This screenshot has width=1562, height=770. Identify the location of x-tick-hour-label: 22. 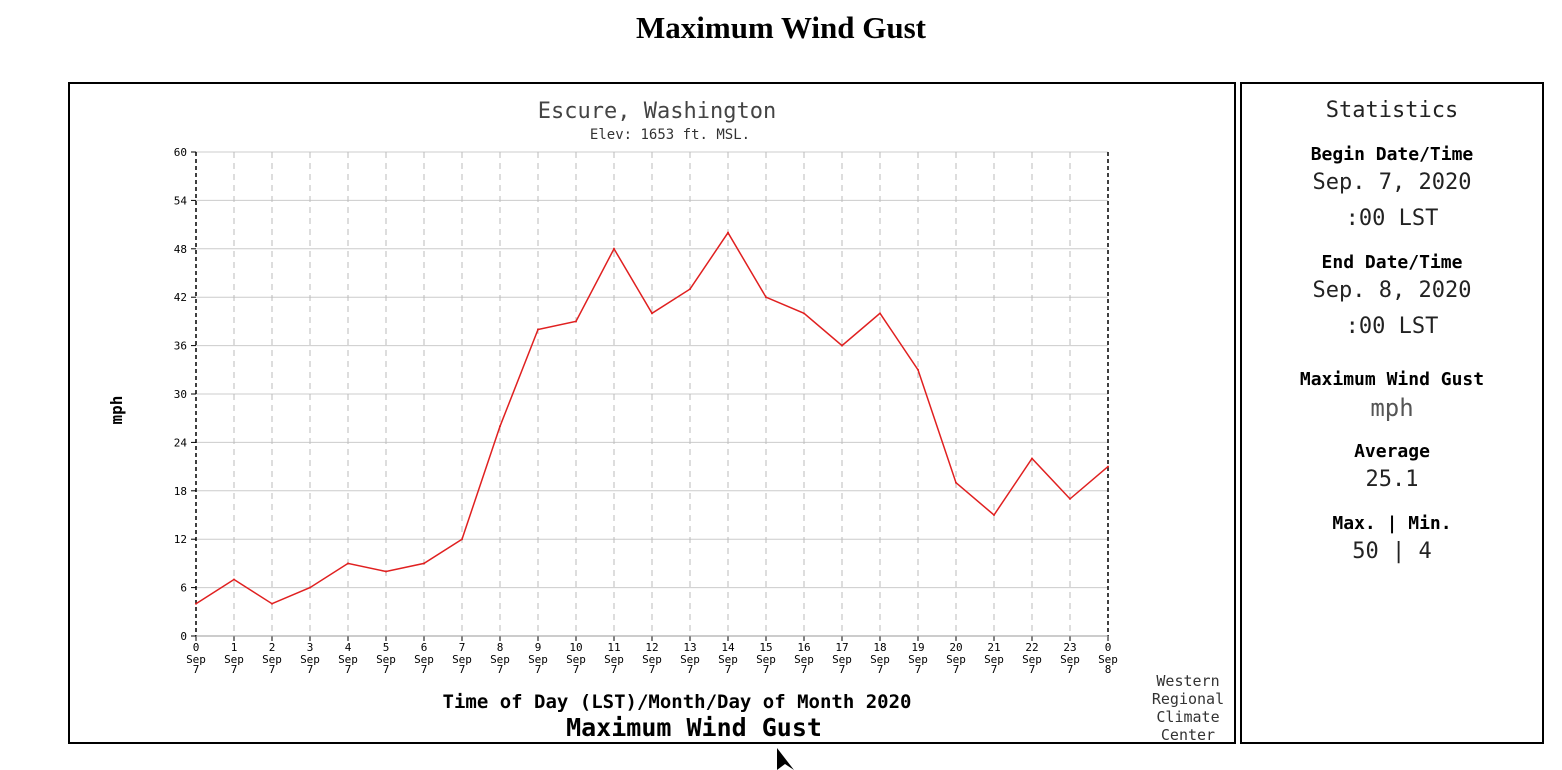
(1031, 647).